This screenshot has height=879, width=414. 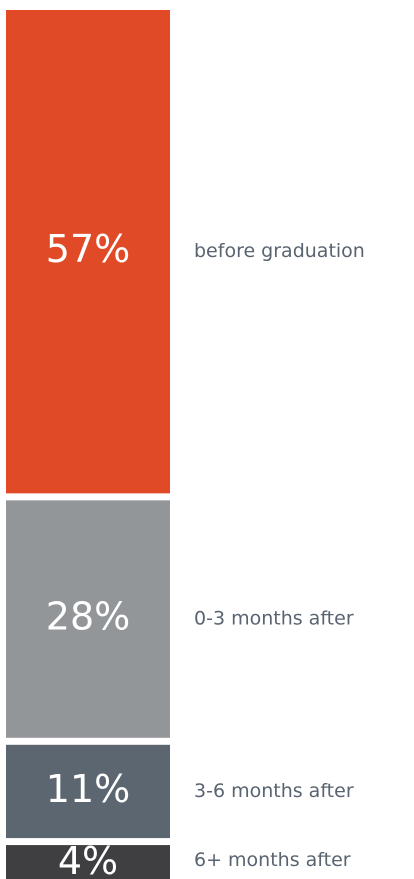 What do you see at coordinates (279, 251) in the screenshot?
I see `category-label: before graduation` at bounding box center [279, 251].